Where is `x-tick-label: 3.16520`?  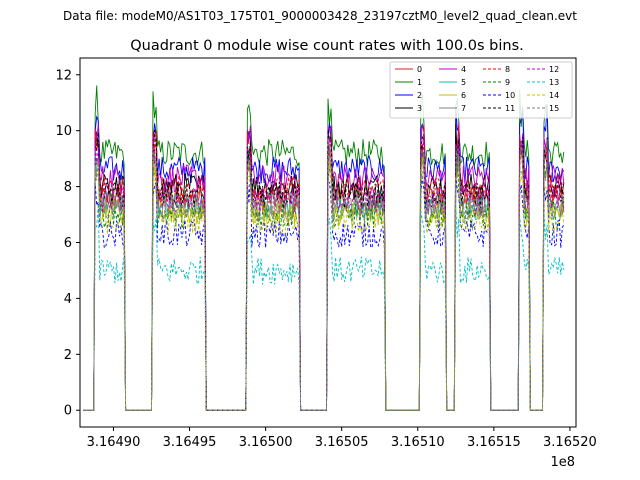 x-tick-label: 3.16520 is located at coordinates (570, 442).